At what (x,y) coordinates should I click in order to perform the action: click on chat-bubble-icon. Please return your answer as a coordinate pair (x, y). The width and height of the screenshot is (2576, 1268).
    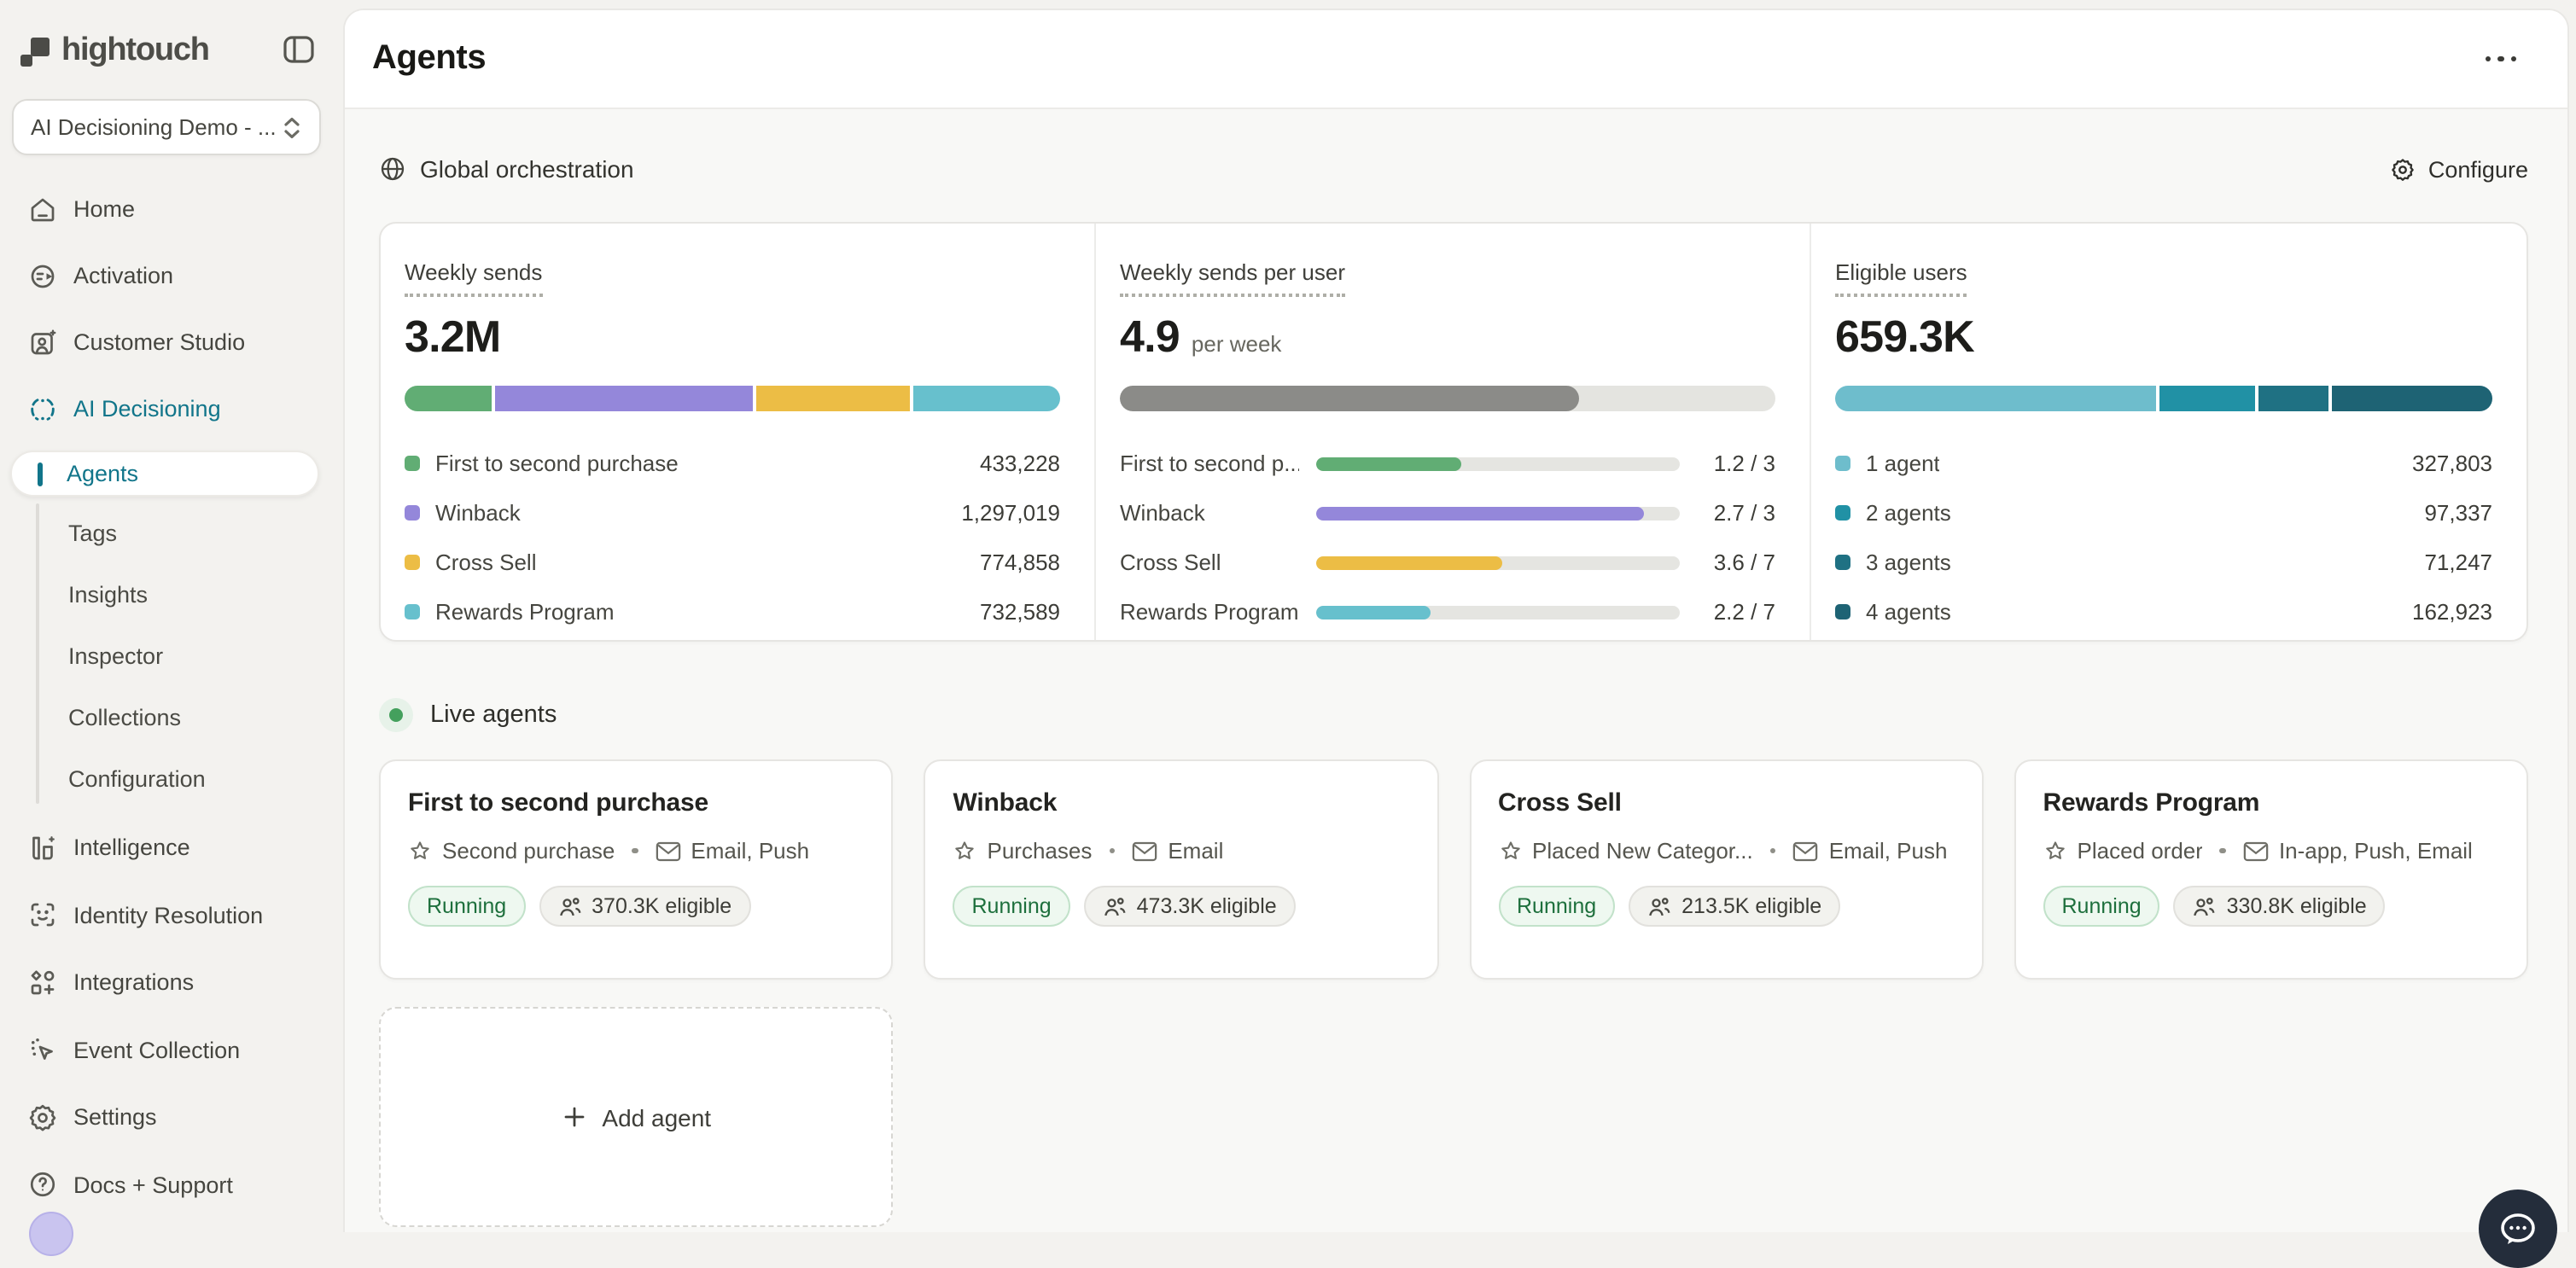
    Looking at the image, I should click on (2518, 1229).